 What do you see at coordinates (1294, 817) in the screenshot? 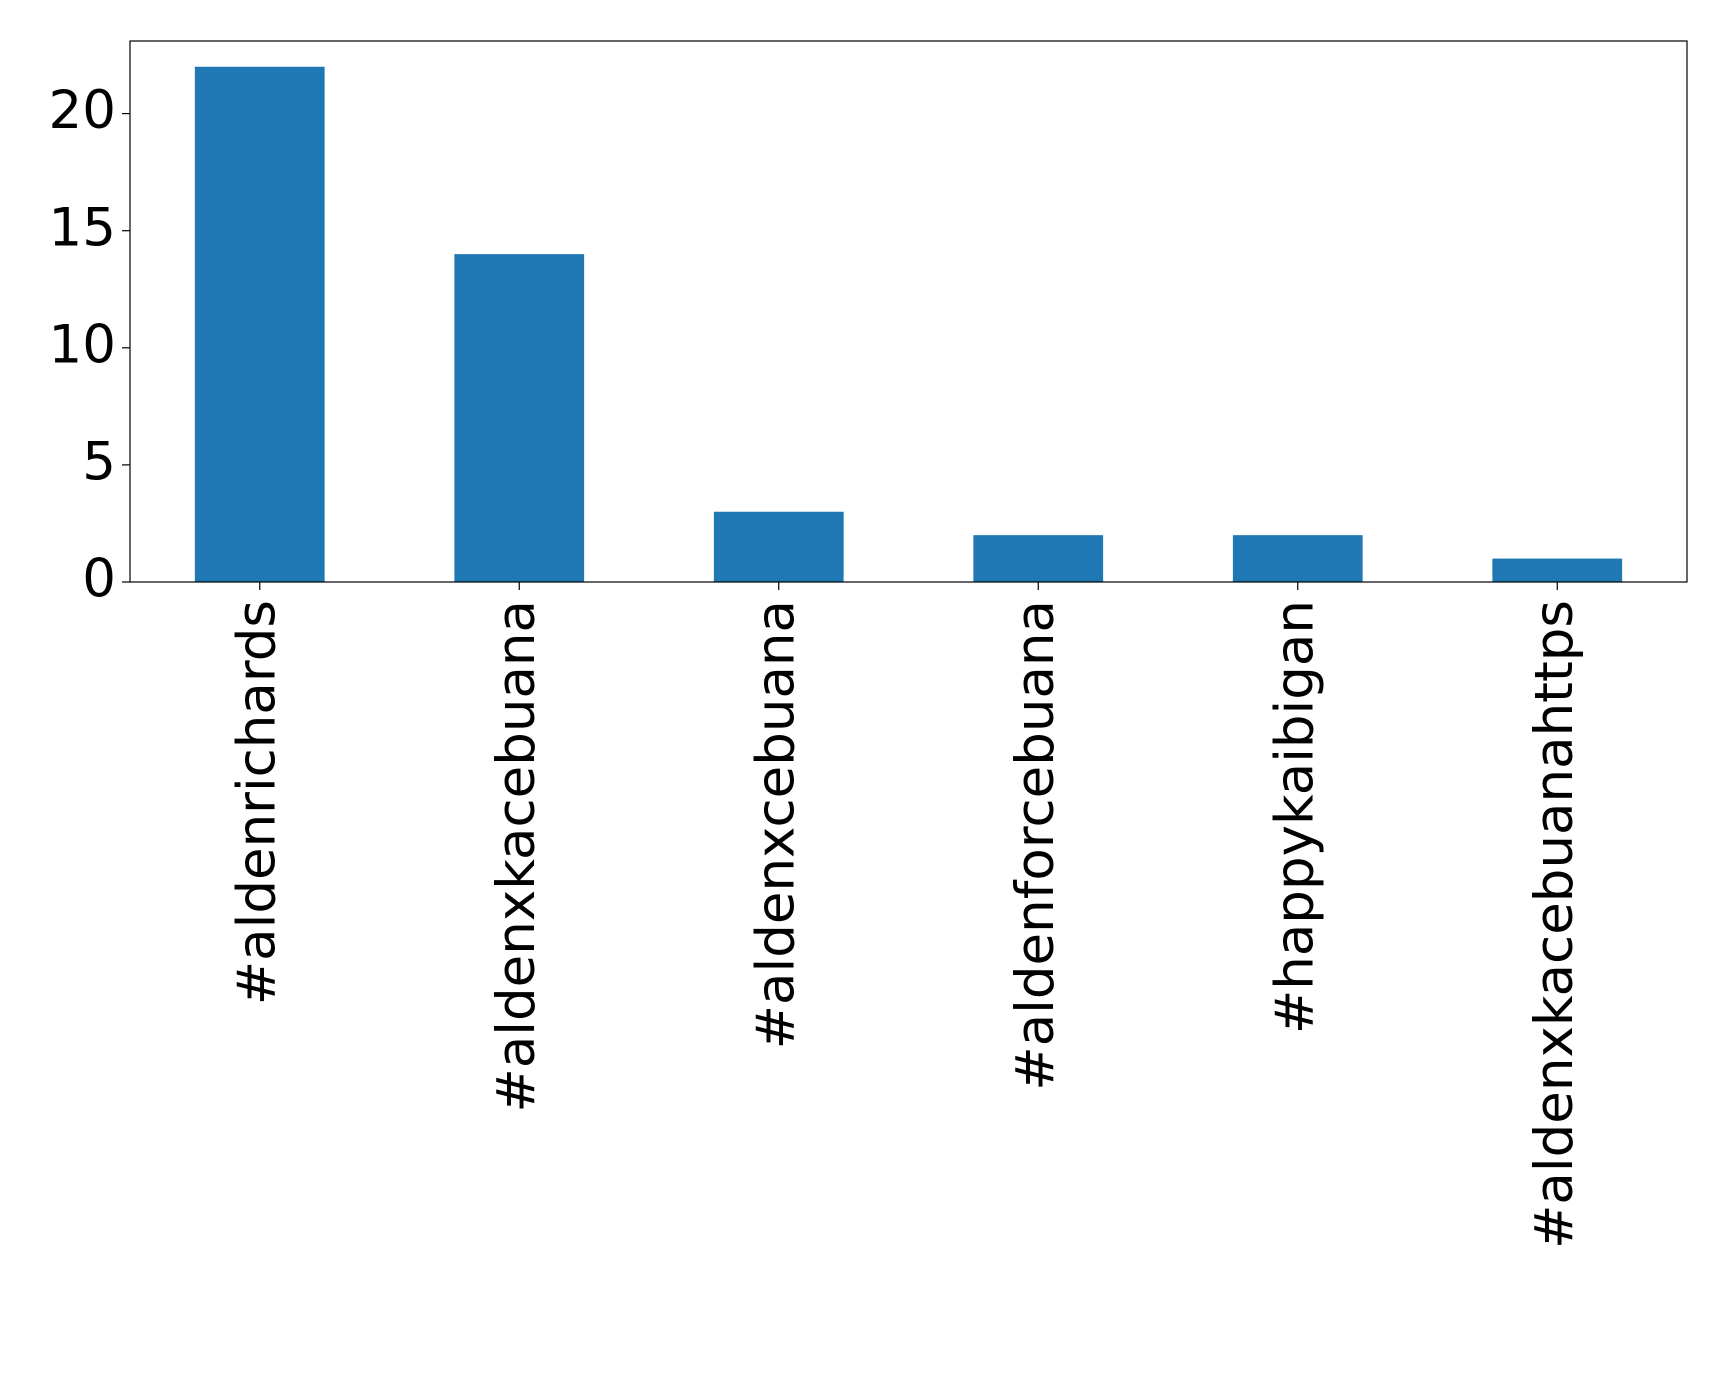
I see `x-tick-label: #happykaibigan` at bounding box center [1294, 817].